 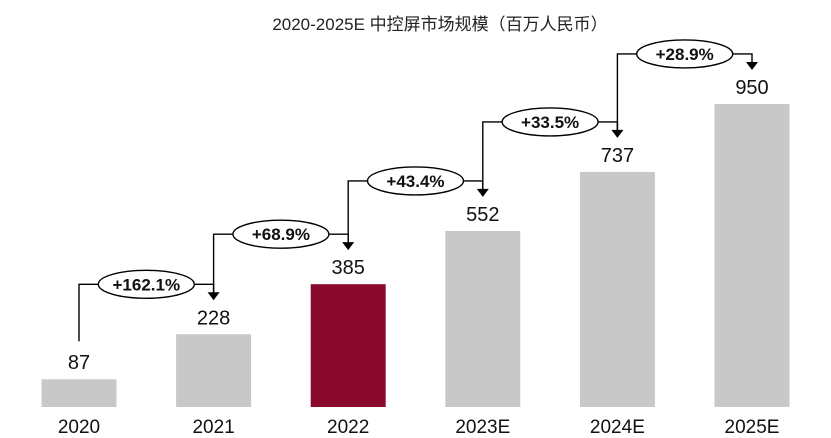 I want to click on growth-arrow-head, so click(x=752, y=65).